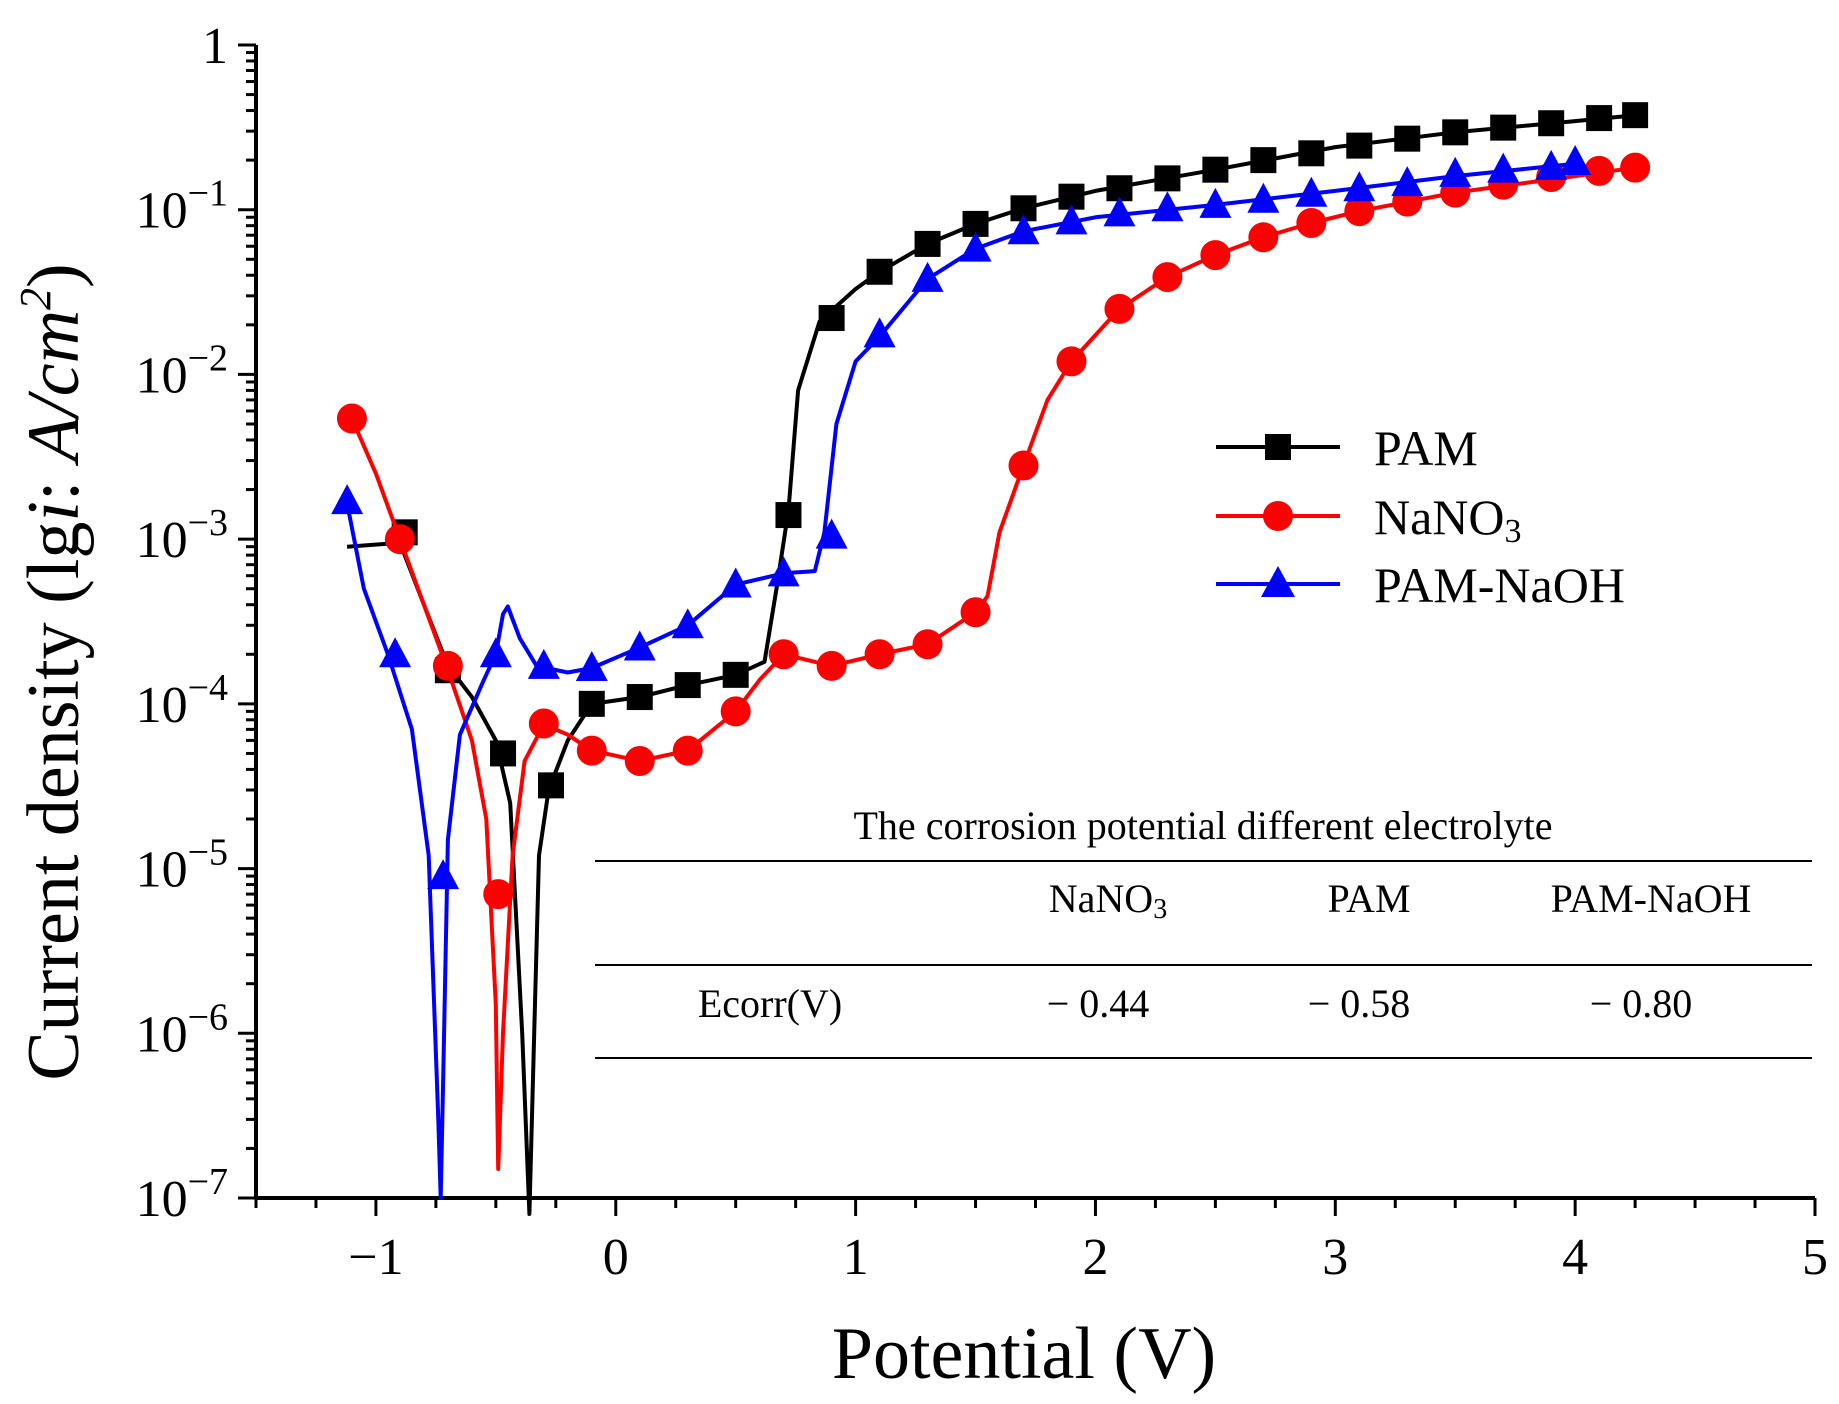 The image size is (1839, 1404). What do you see at coordinates (54, 481) in the screenshot?
I see `y-axis-title-colon: :` at bounding box center [54, 481].